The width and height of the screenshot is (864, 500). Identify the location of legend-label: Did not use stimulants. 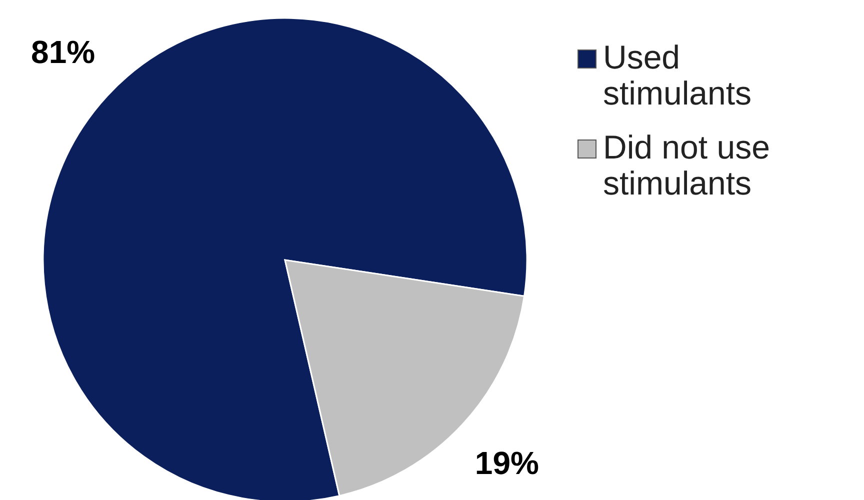
(686, 165).